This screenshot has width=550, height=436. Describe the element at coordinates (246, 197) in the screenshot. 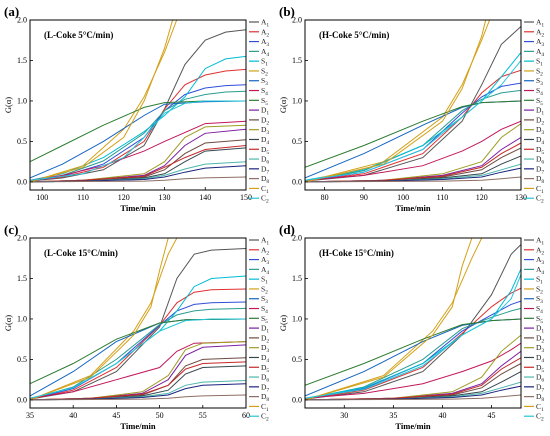

I see `x-tick-label: 150` at that location.